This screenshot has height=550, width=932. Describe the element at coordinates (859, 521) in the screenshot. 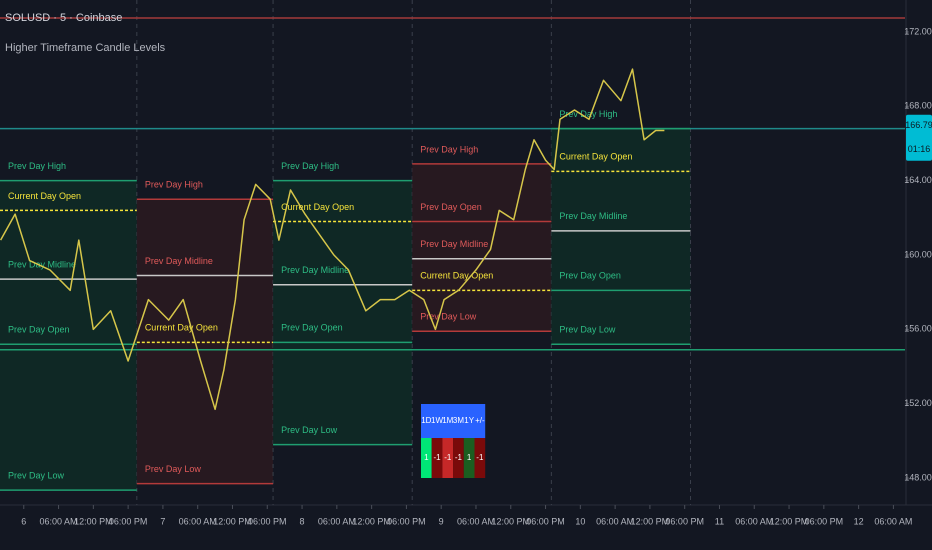

I see `x-tick-label: 12` at that location.